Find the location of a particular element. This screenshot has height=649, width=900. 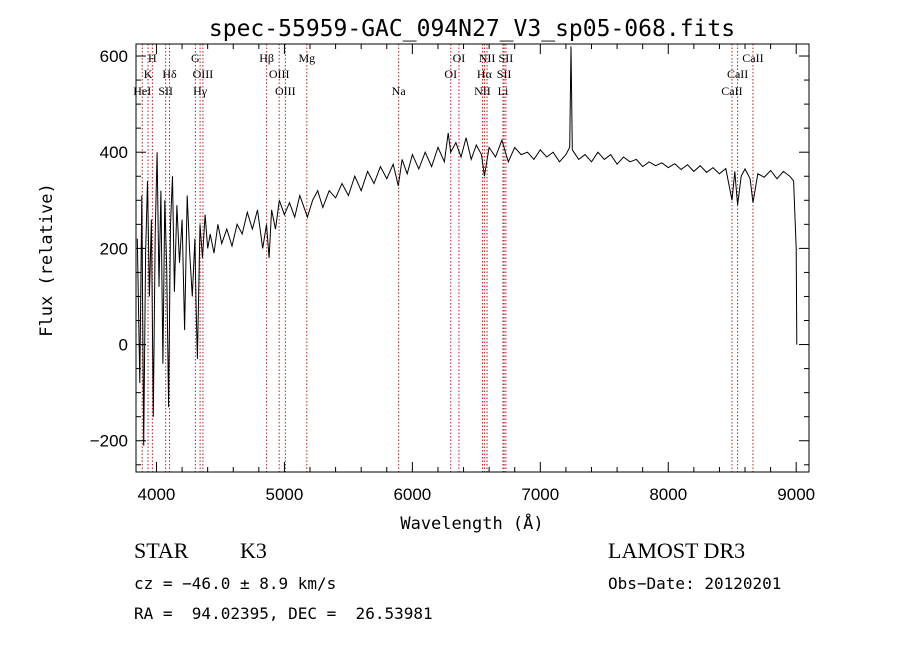

x-tick-label: 8000 is located at coordinates (668, 494).